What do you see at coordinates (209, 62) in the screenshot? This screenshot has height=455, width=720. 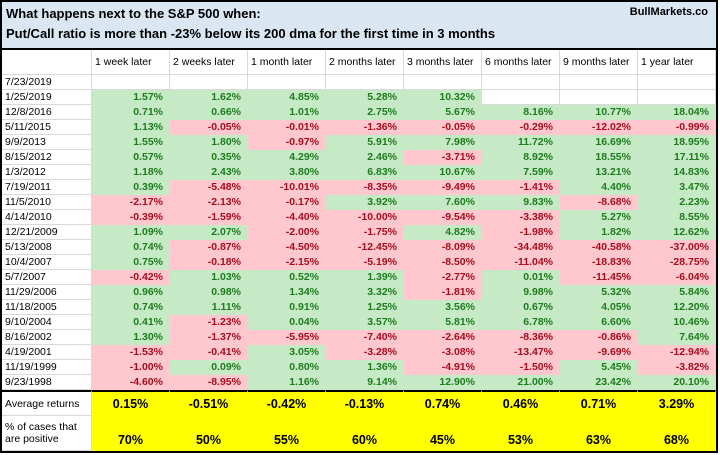 I see `column-header: 2 weeks later` at bounding box center [209, 62].